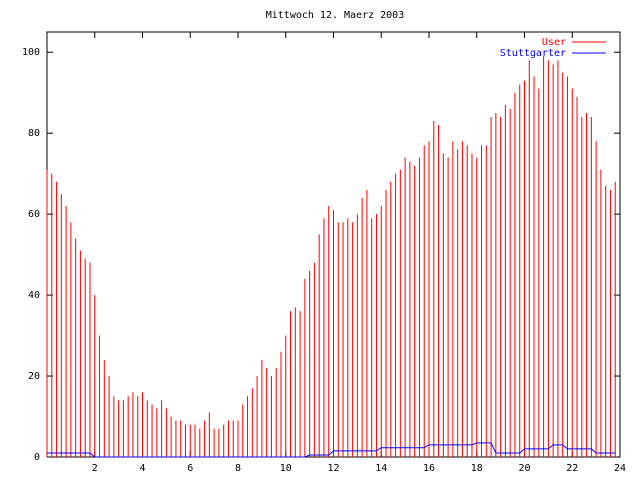 Image resolution: width=640 pixels, height=480 pixels. I want to click on chart-title: Mittwoch 12. Maerz 2003, so click(335, 15).